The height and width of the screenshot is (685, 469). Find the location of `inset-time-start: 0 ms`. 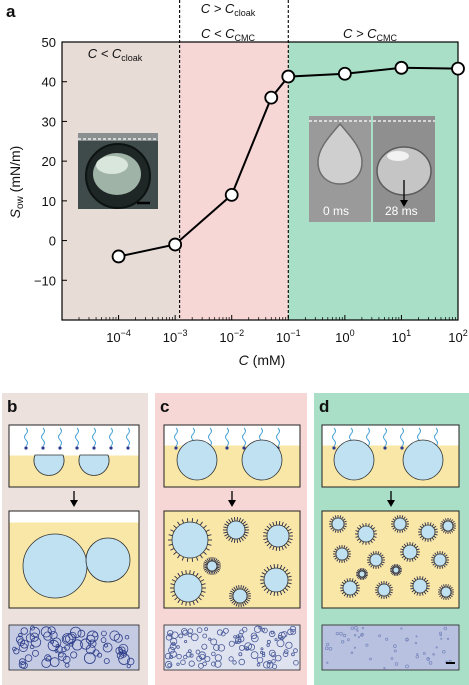

inset-time-start: 0 ms is located at coordinates (336, 211).